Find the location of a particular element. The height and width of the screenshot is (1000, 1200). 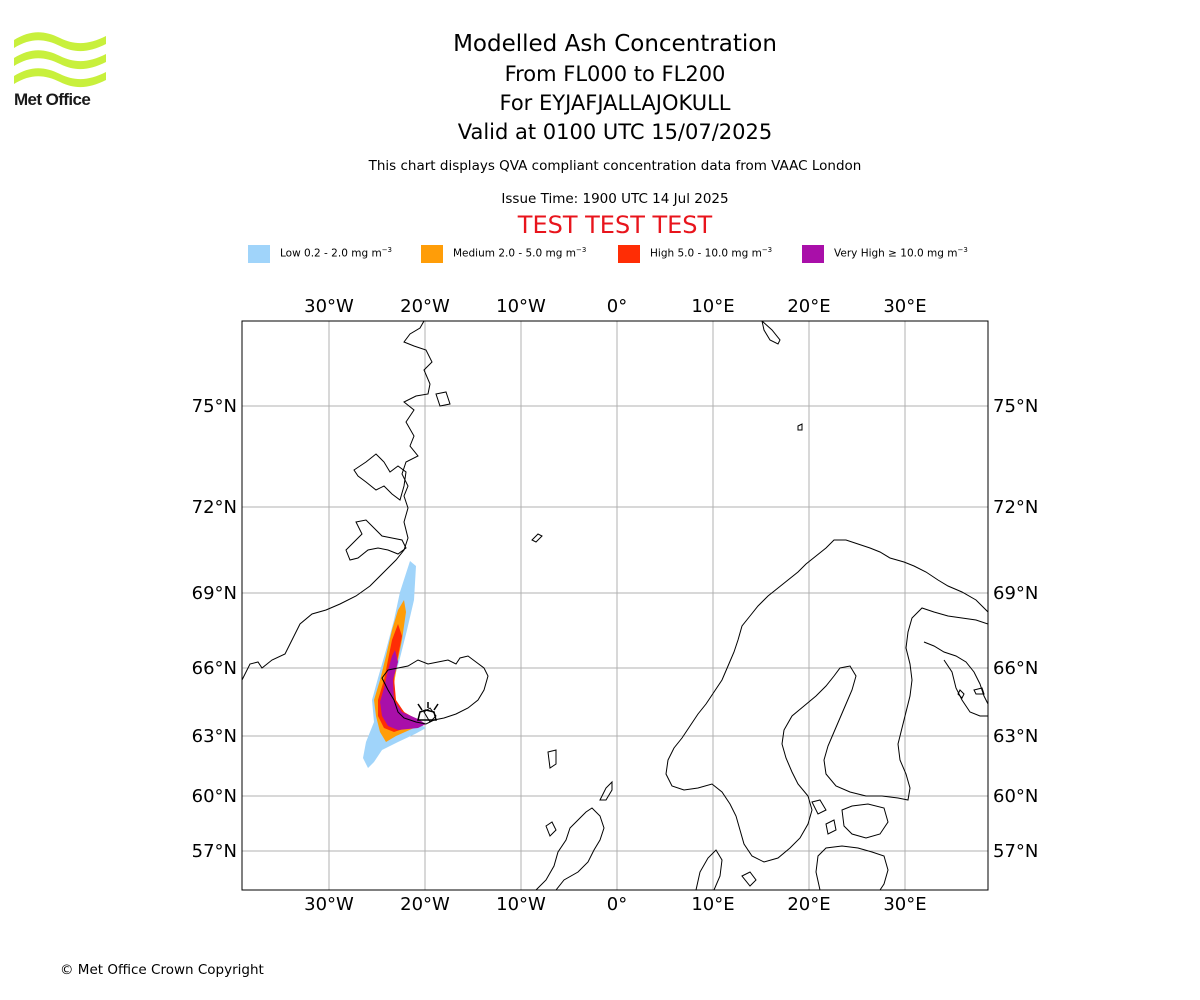

lon-label-20e-top: 20°E is located at coordinates (808, 306).